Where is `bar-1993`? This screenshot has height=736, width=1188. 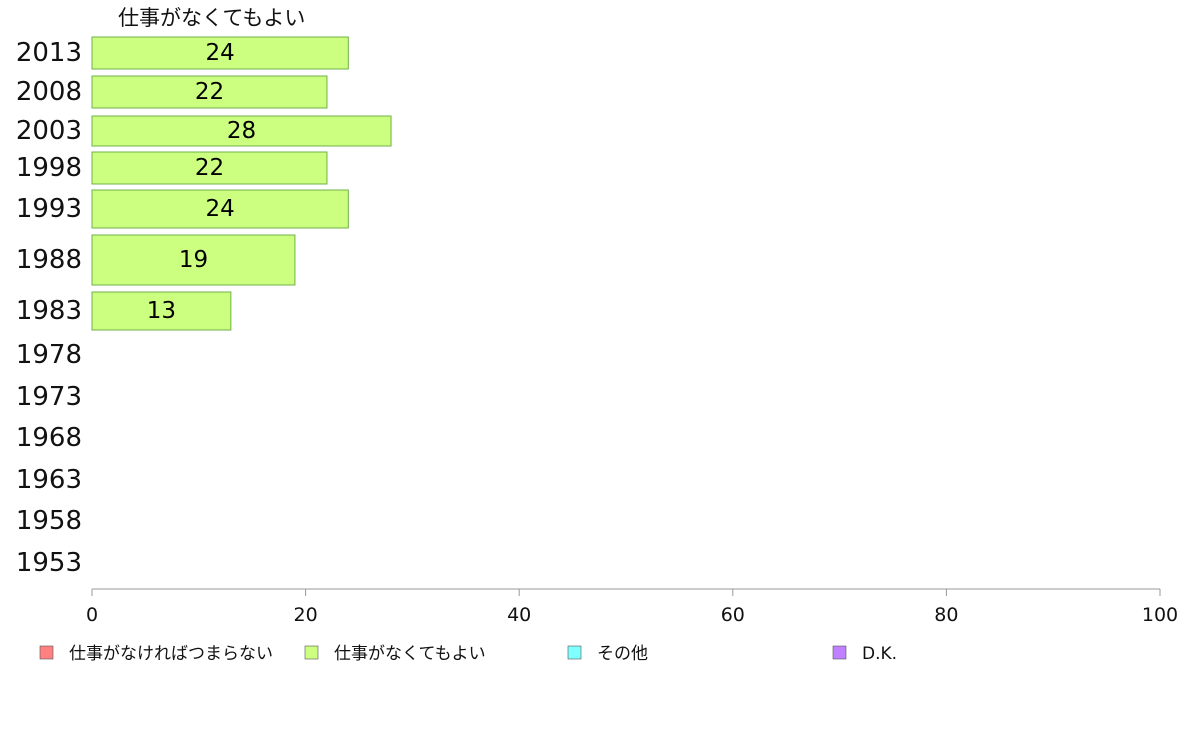 bar-1993 is located at coordinates (220, 209).